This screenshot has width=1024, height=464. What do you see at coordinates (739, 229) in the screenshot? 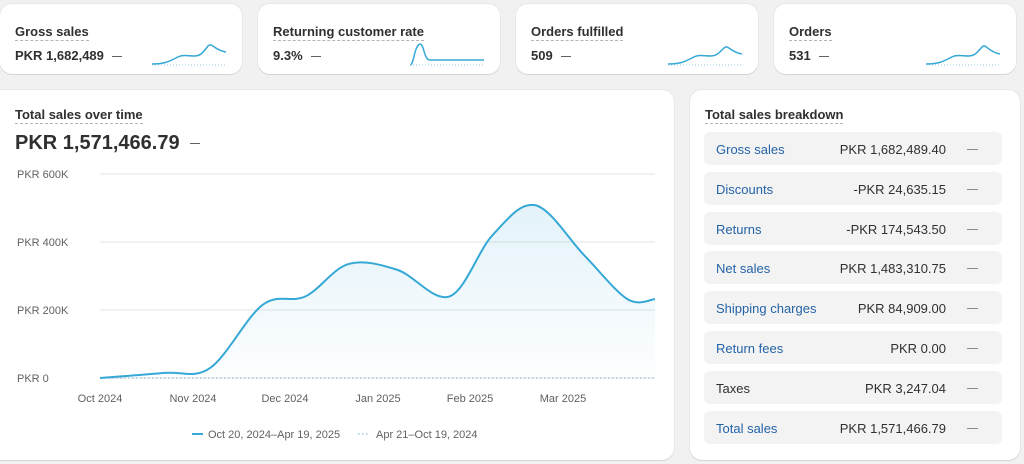
I see `breakdown-row-label: Returns` at bounding box center [739, 229].